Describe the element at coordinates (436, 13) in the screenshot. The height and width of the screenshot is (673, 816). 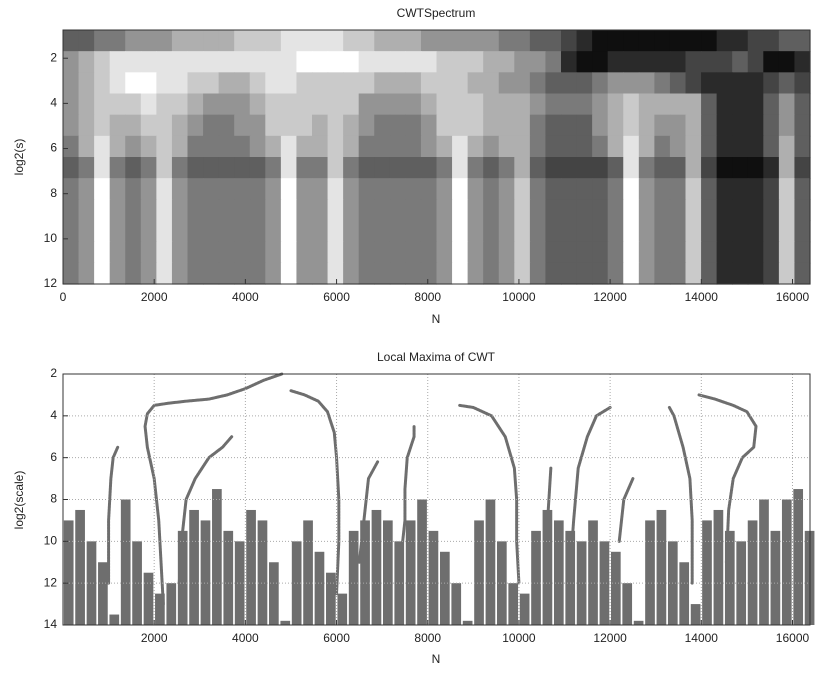
I see `chart-title: CWTSpectrum` at that location.